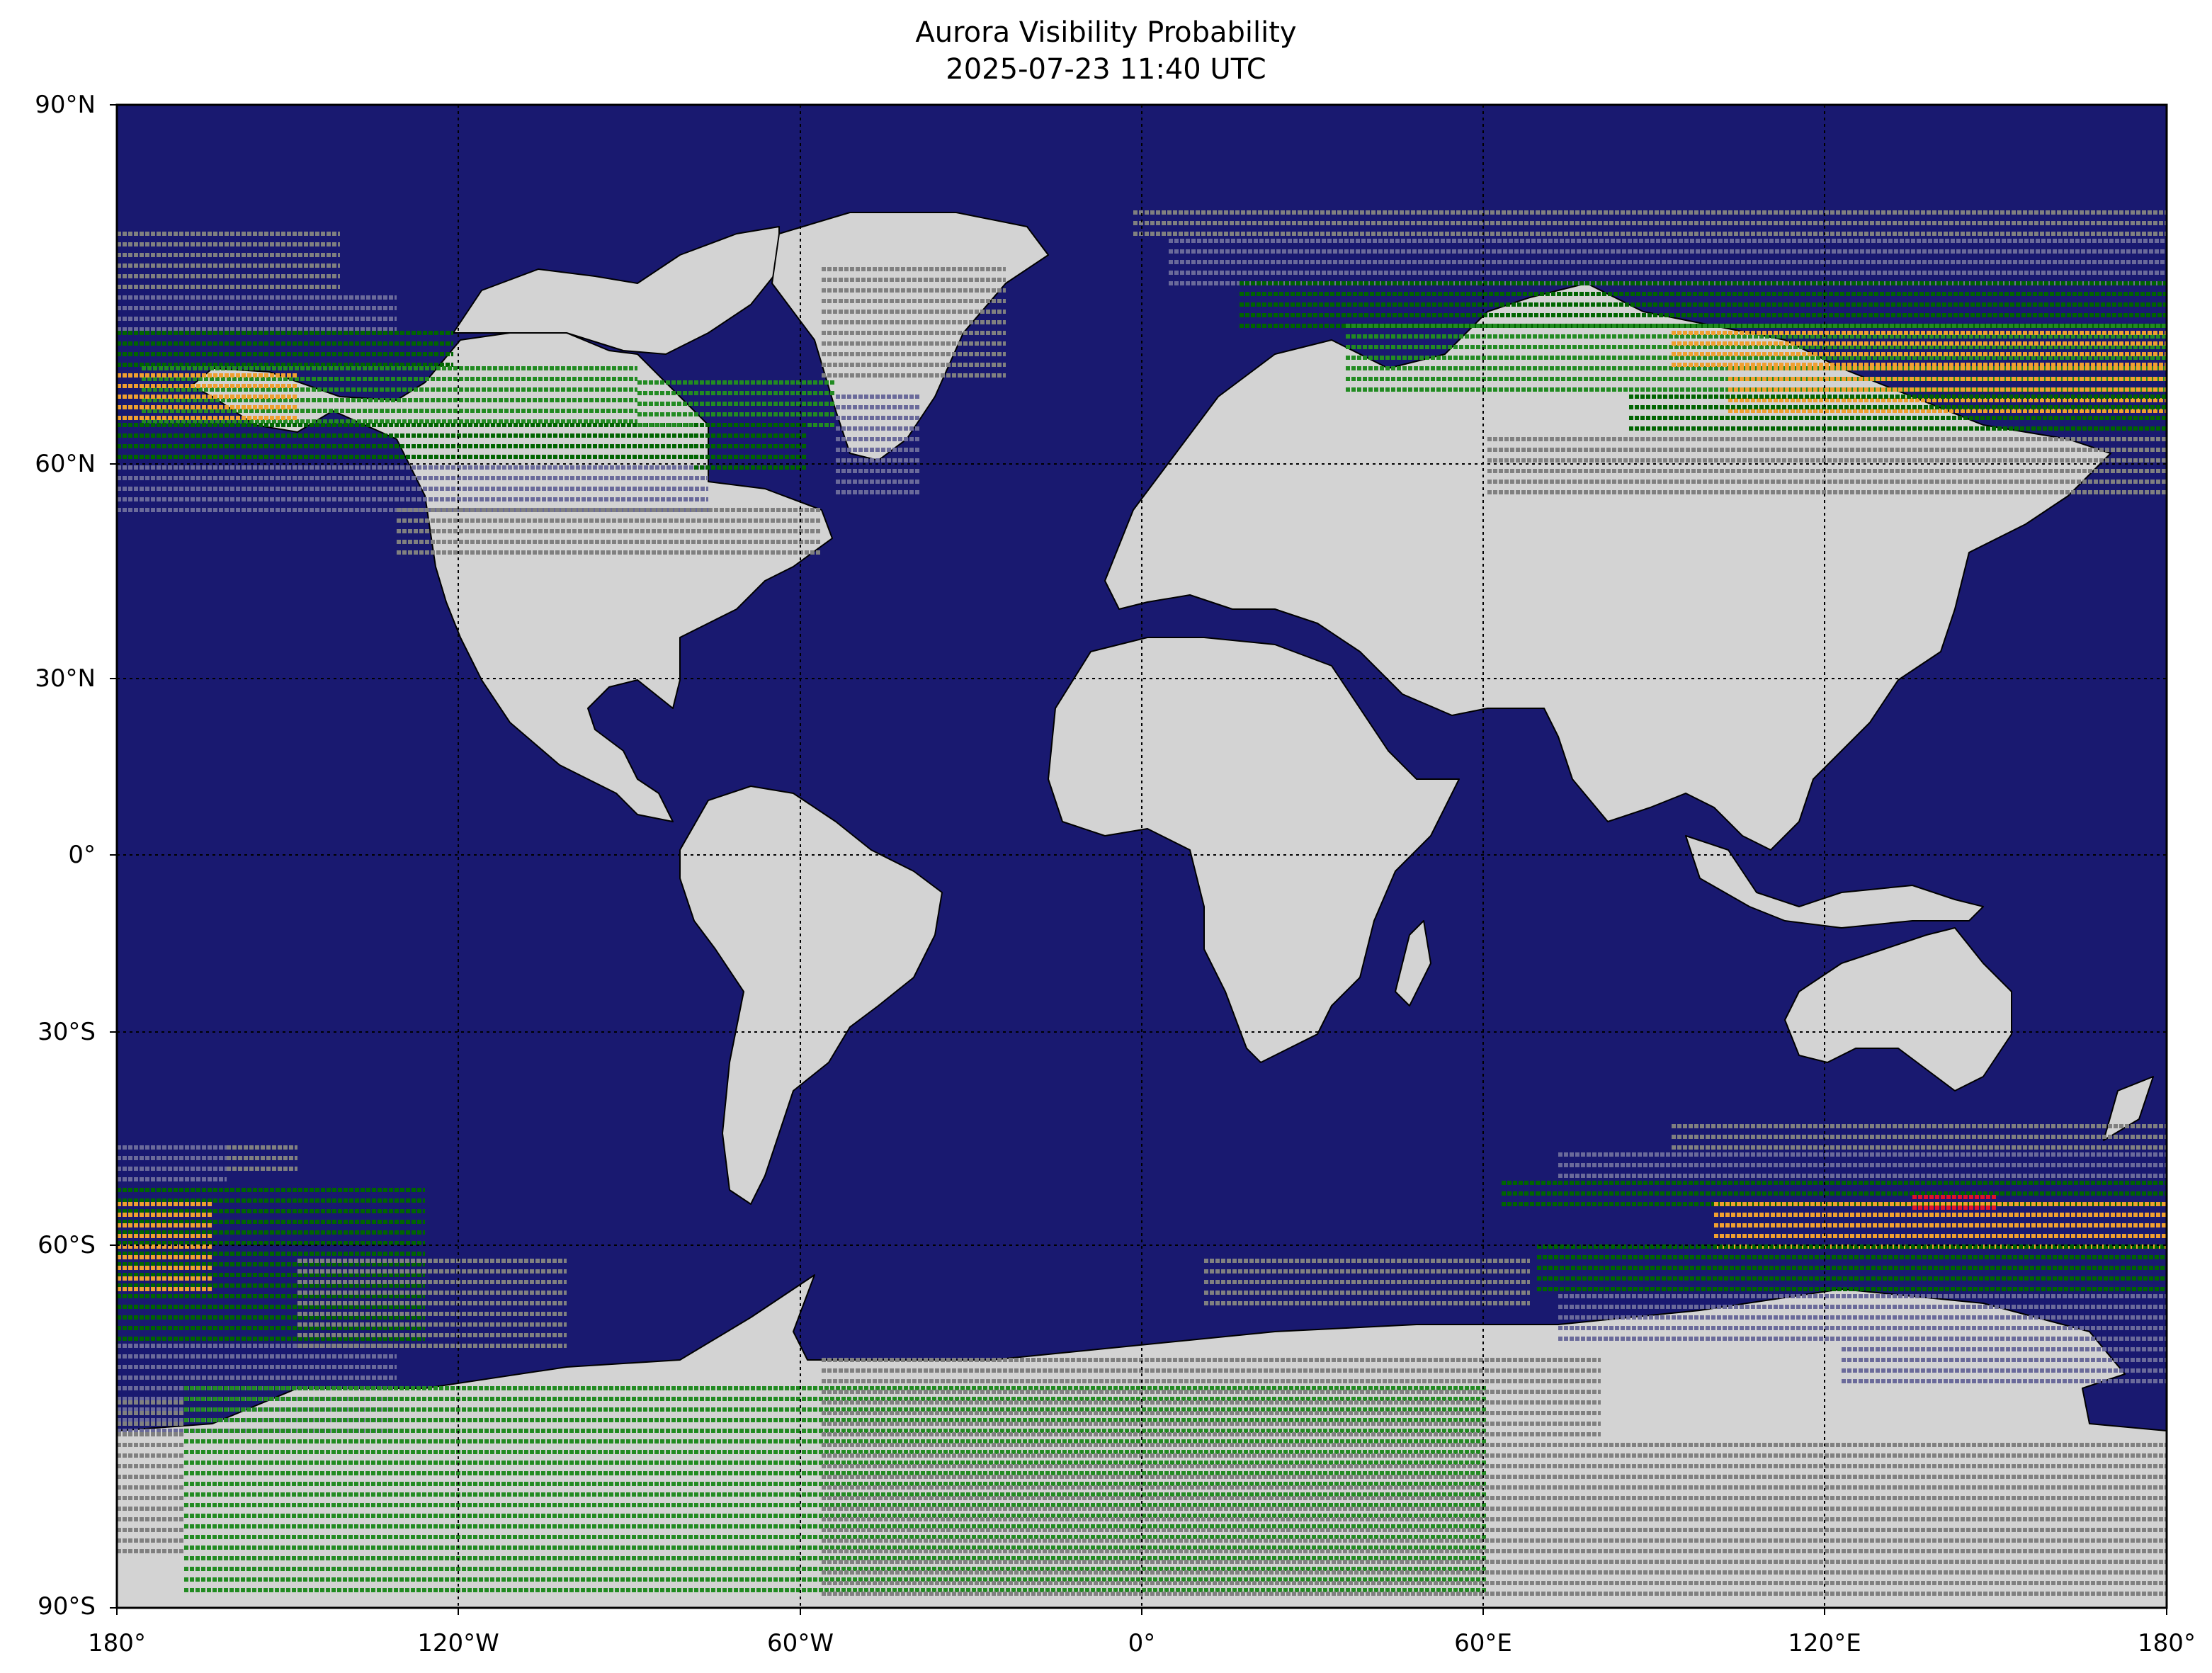 The width and height of the screenshot is (2212, 1673). Describe the element at coordinates (1254, 850) in the screenshot. I see `africa` at that location.